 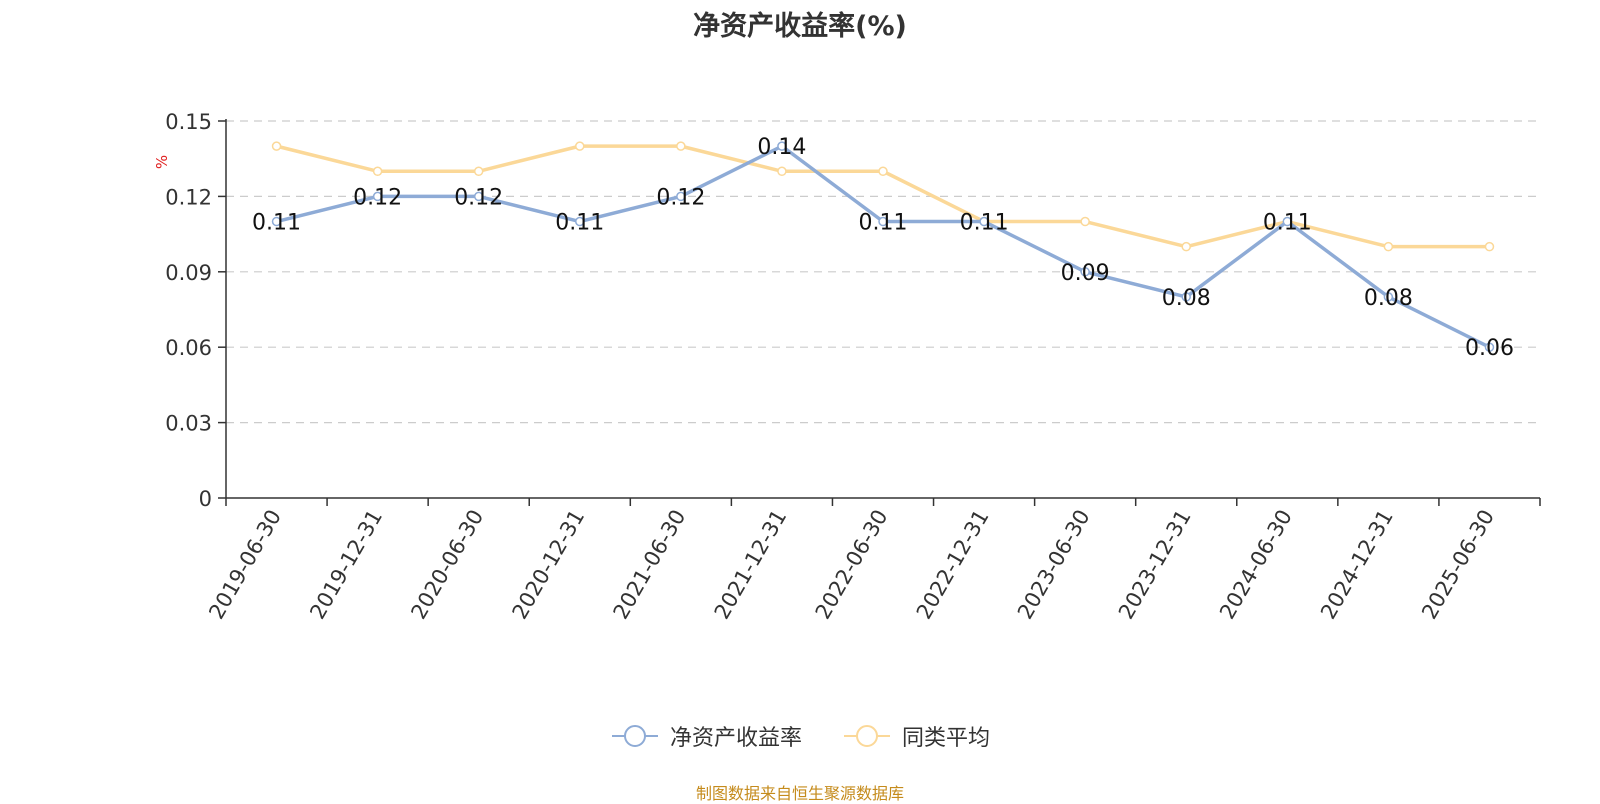 What do you see at coordinates (188, 424) in the screenshot?
I see `y-tick-label: 0.03` at bounding box center [188, 424].